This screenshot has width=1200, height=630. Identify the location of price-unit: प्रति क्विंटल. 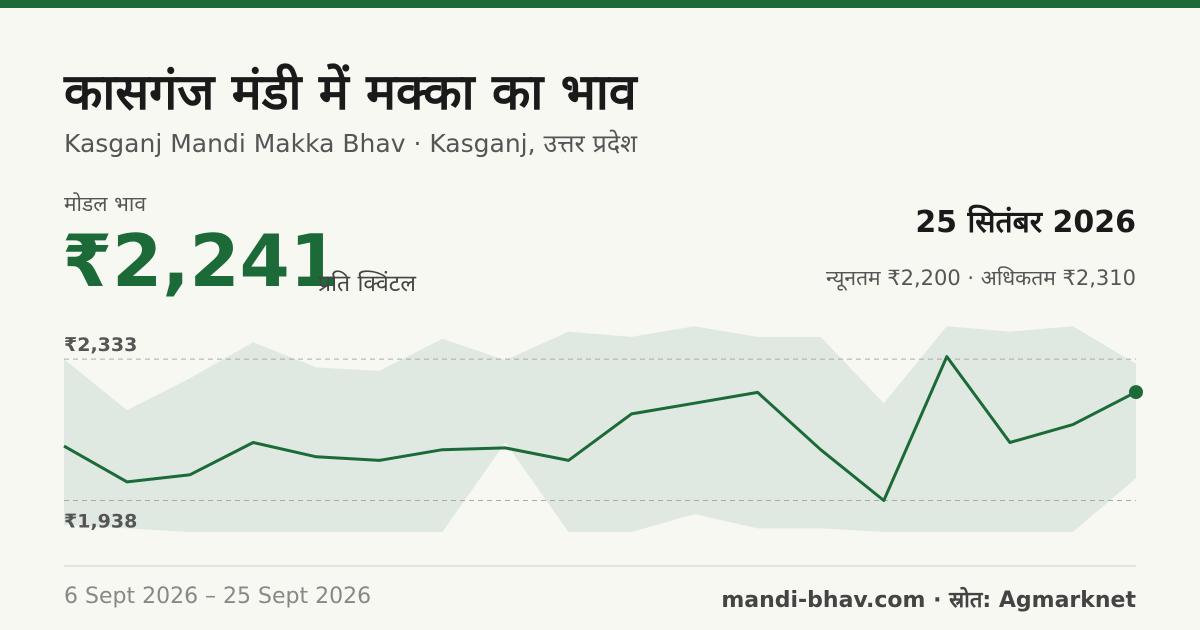
(367, 284).